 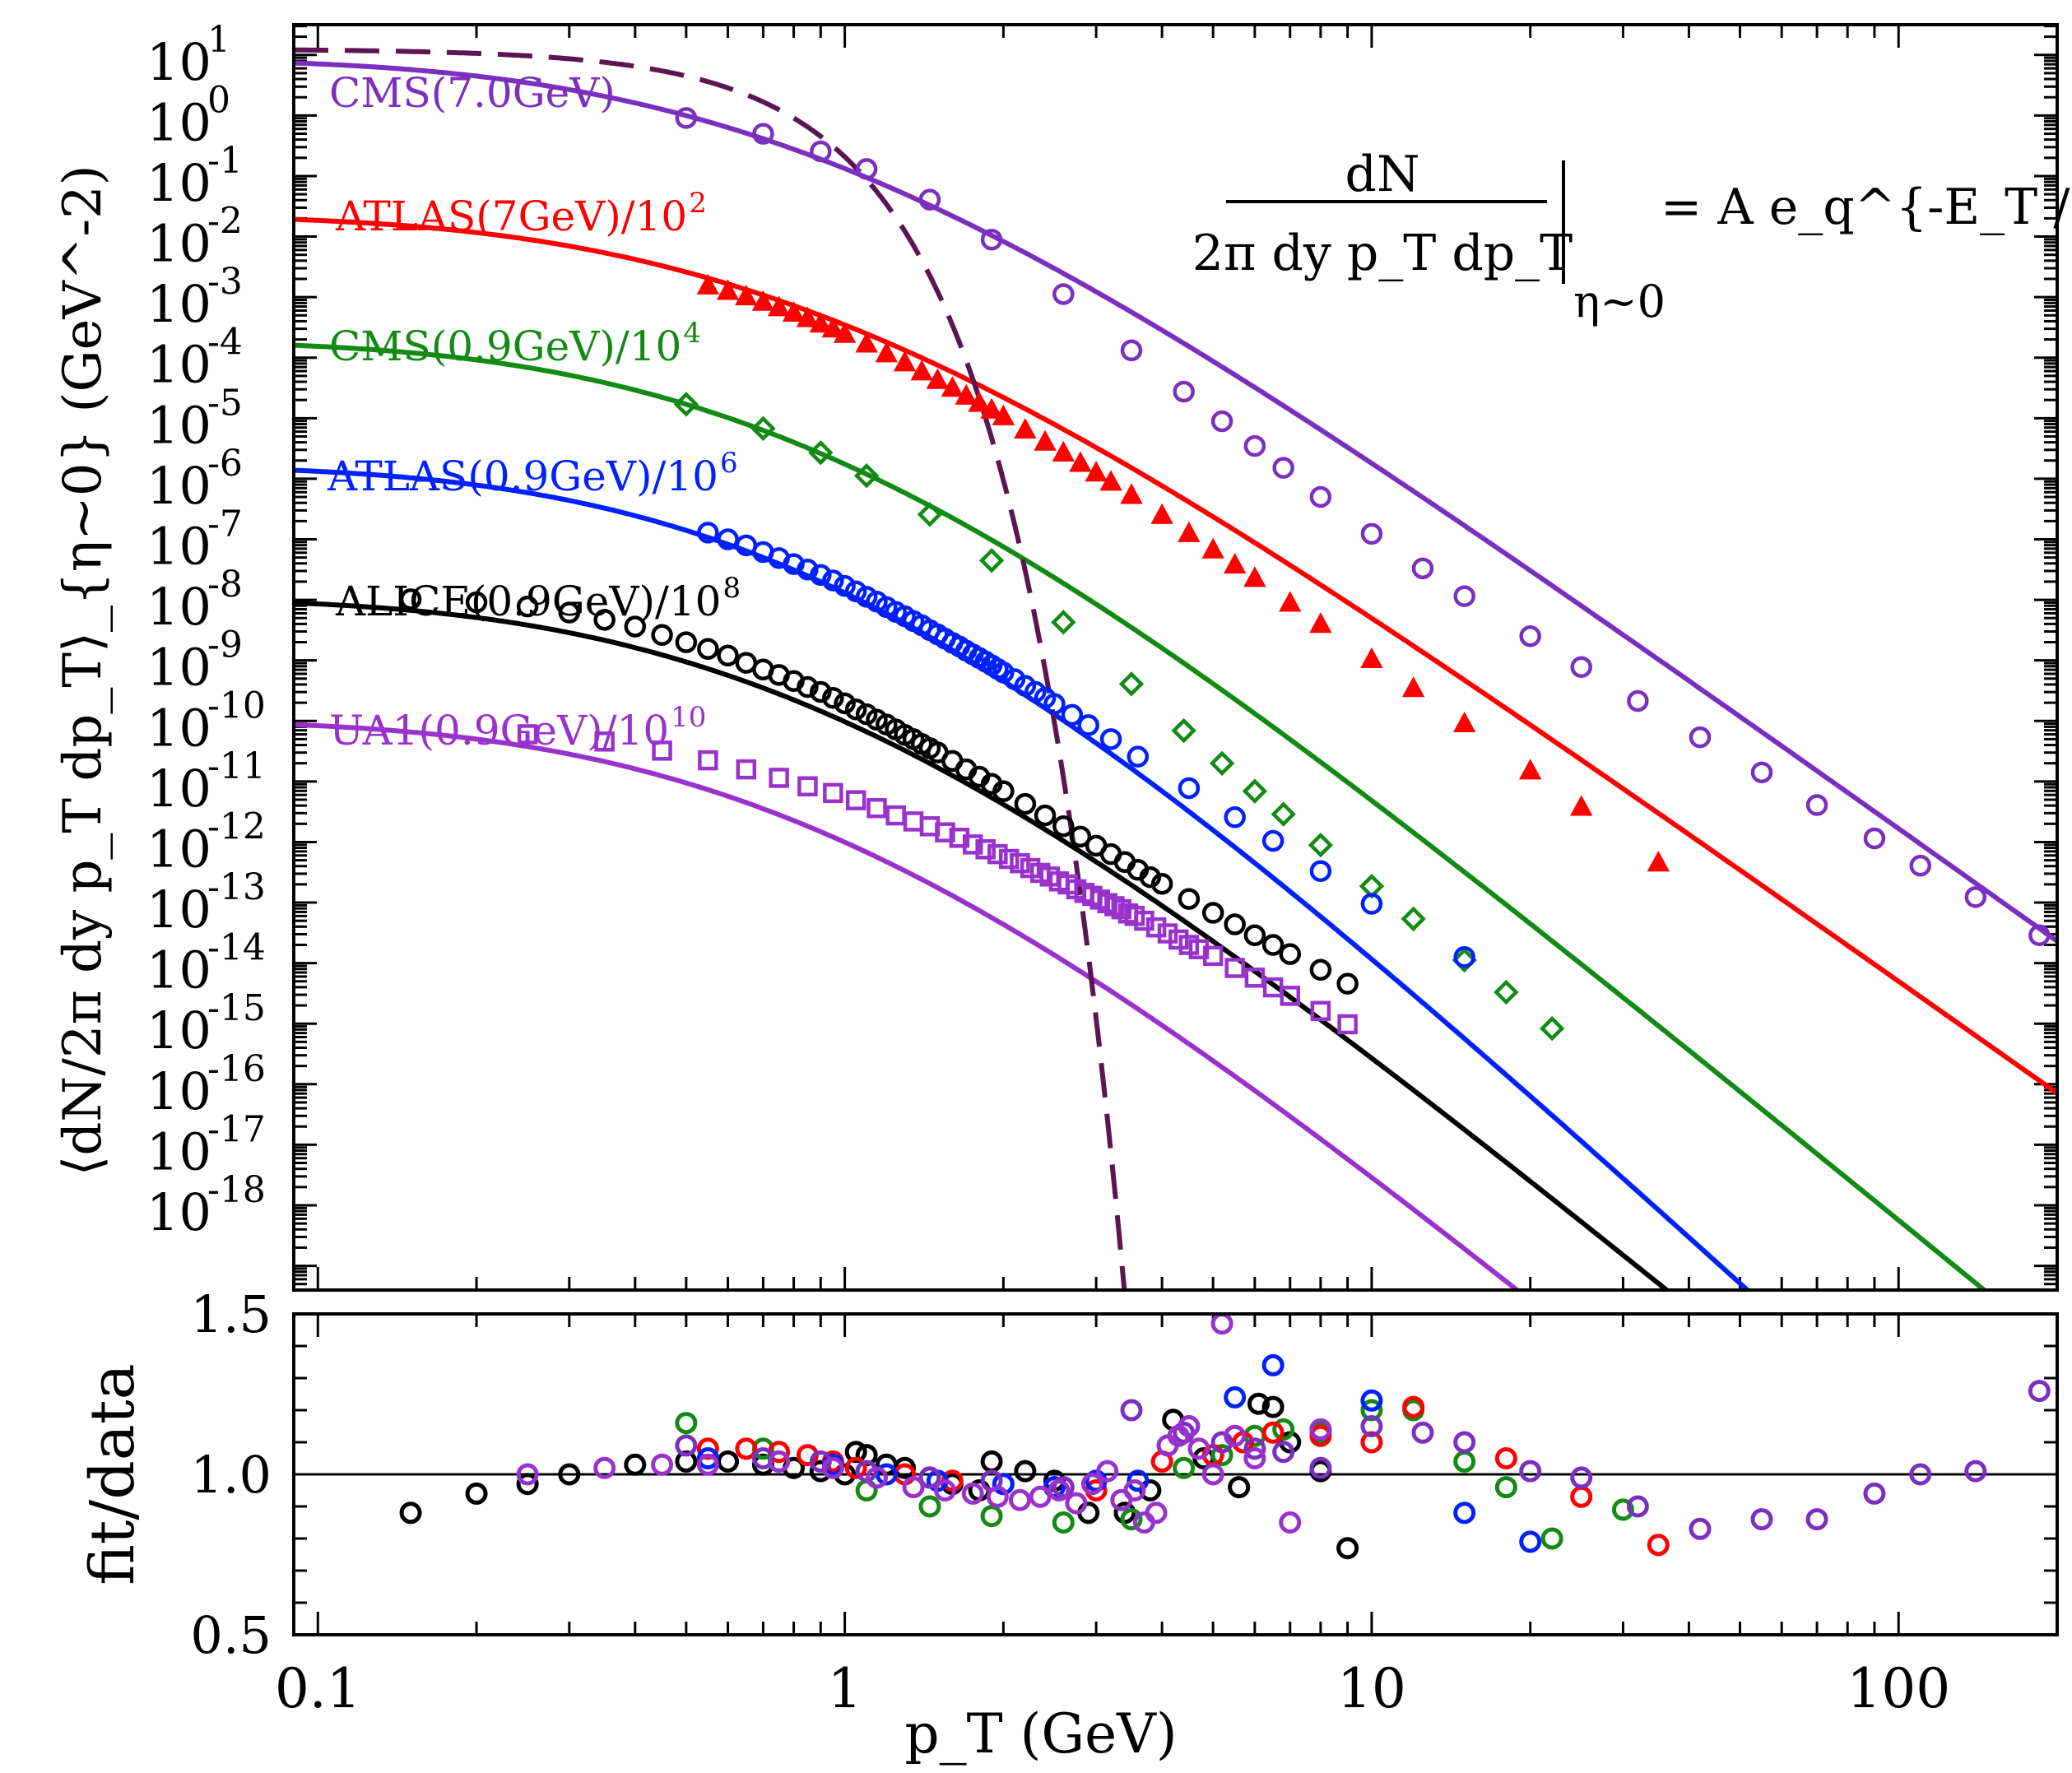 I want to click on y-tick-label-exponent: -7, so click(x=225, y=524).